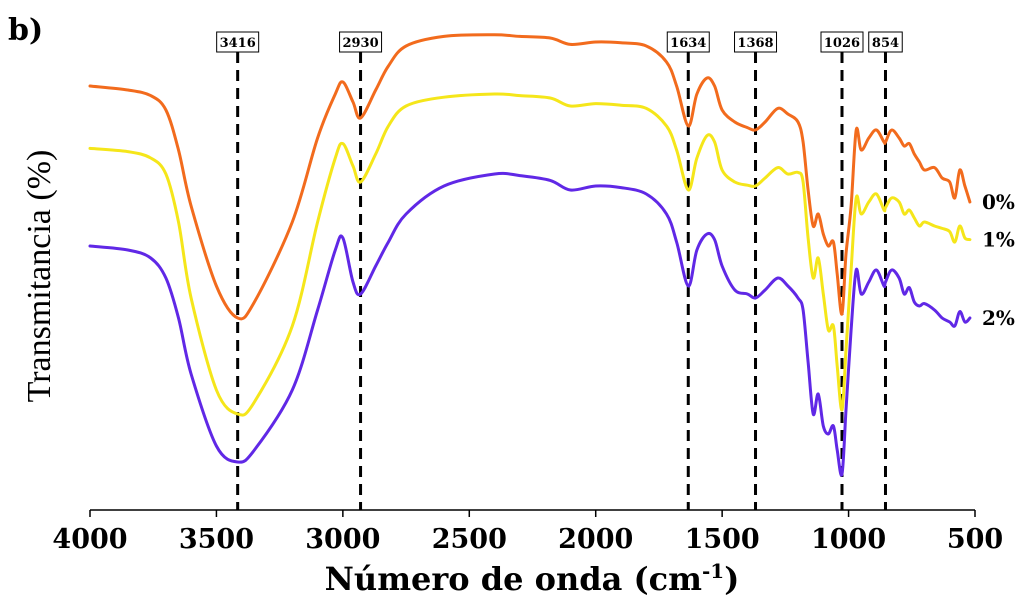 The height and width of the screenshot is (601, 1028). Describe the element at coordinates (998, 318) in the screenshot. I see `series-label-2: 2%` at that location.